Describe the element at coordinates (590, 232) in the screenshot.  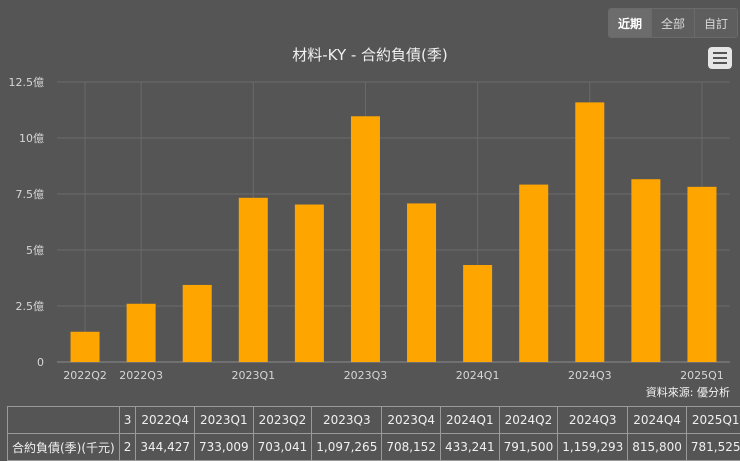
I see `bar-2024Q3` at that location.